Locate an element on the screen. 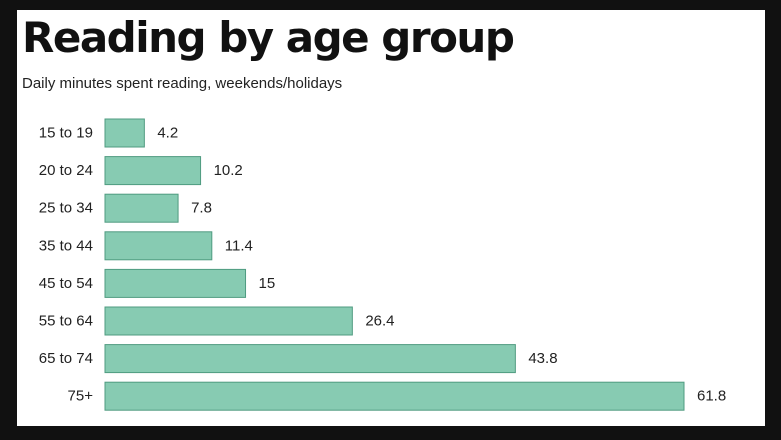  category-label: 35 to 44 is located at coordinates (66, 245).